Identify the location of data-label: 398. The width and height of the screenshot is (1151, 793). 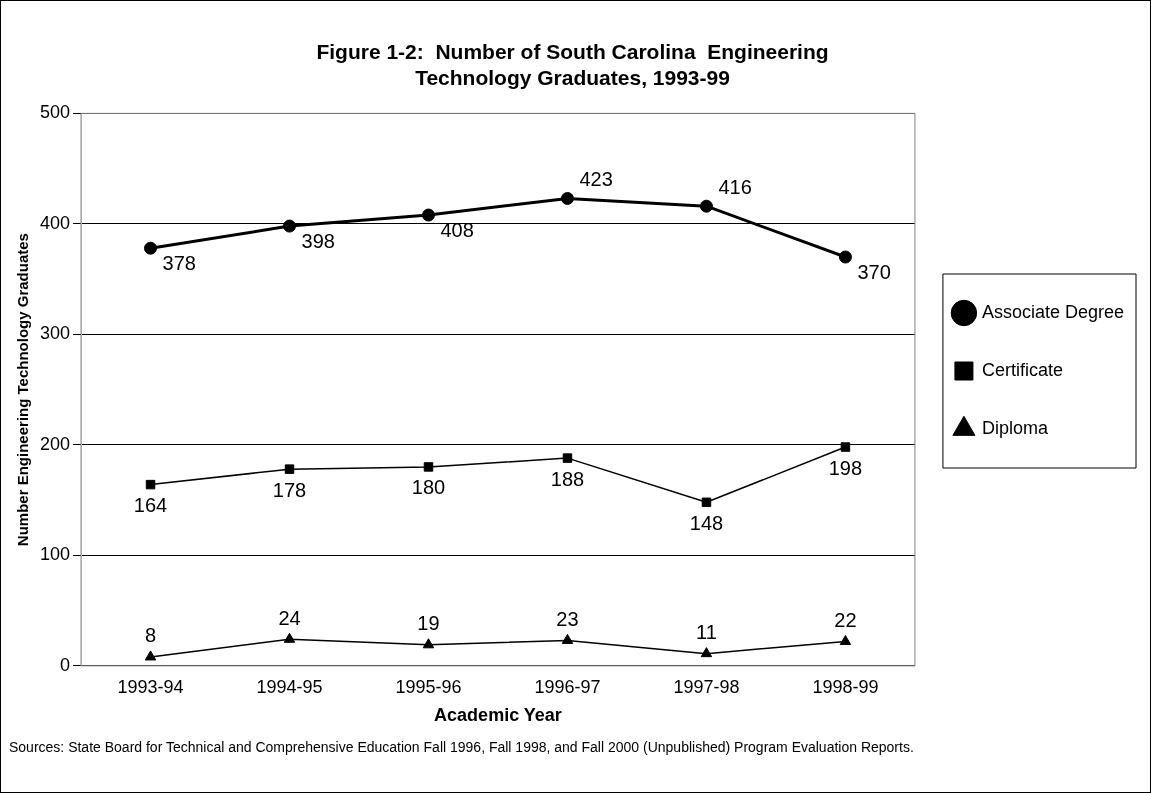
(318, 240).